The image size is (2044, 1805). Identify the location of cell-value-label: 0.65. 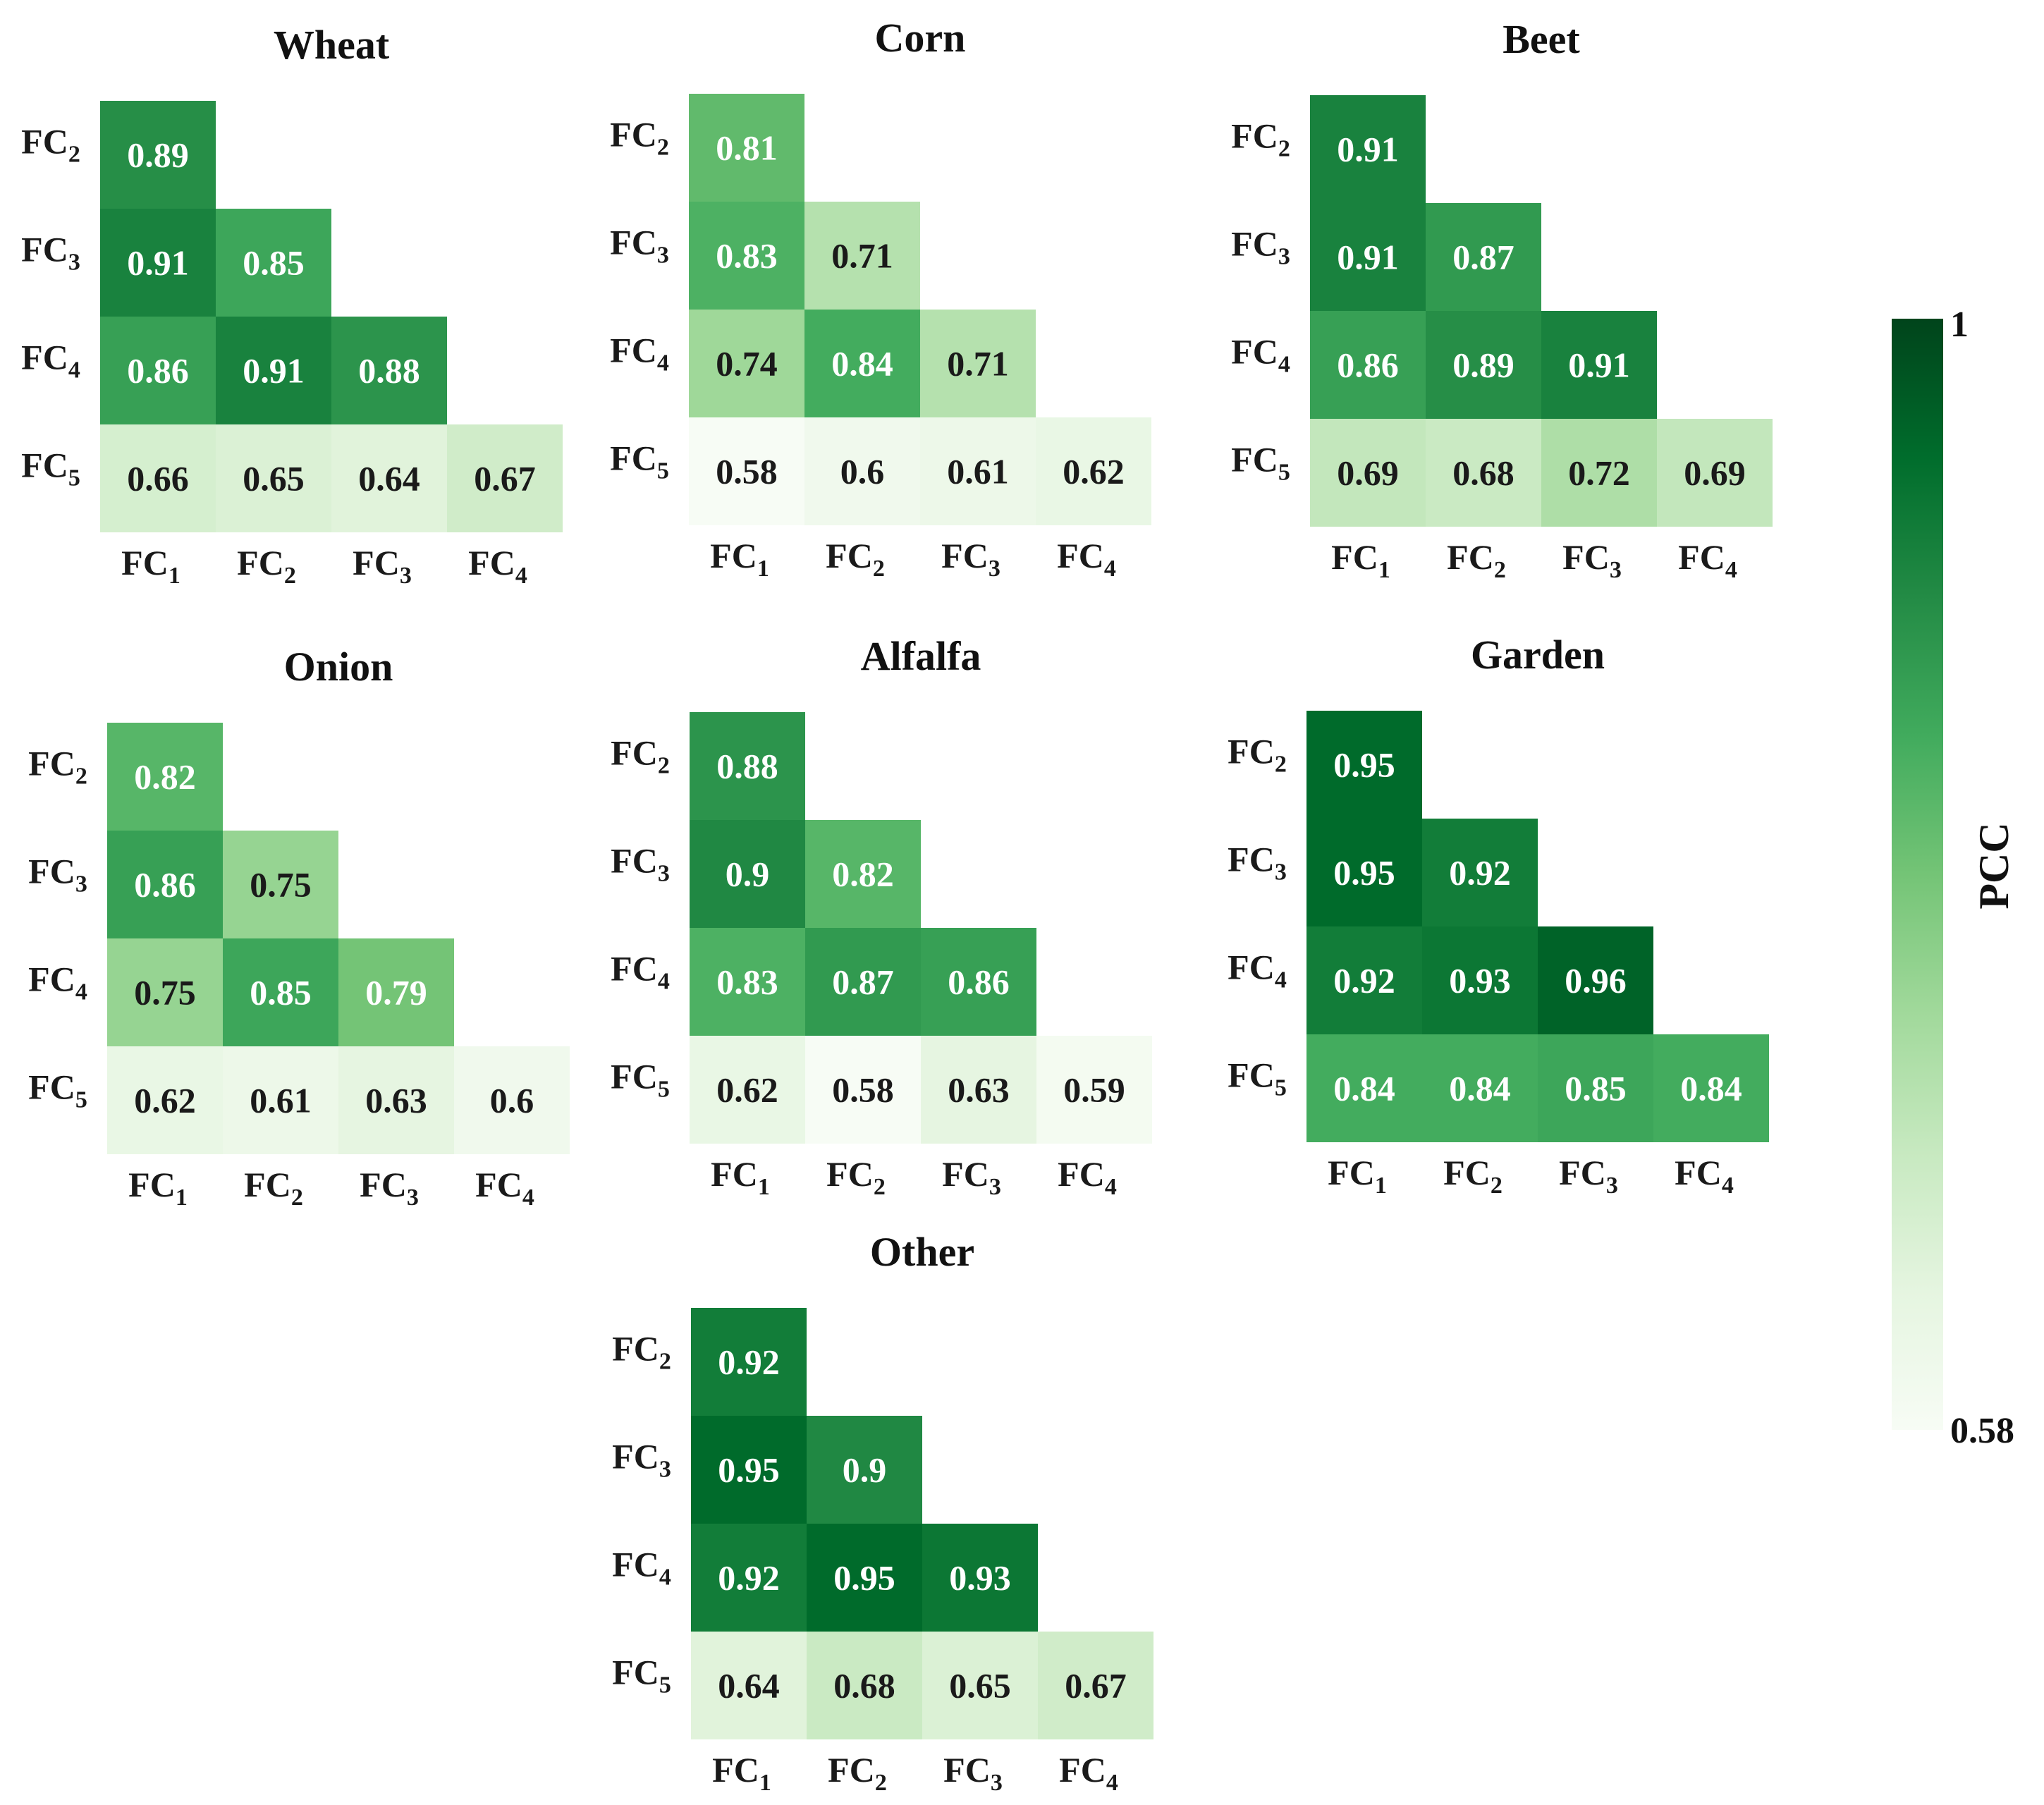
(274, 479).